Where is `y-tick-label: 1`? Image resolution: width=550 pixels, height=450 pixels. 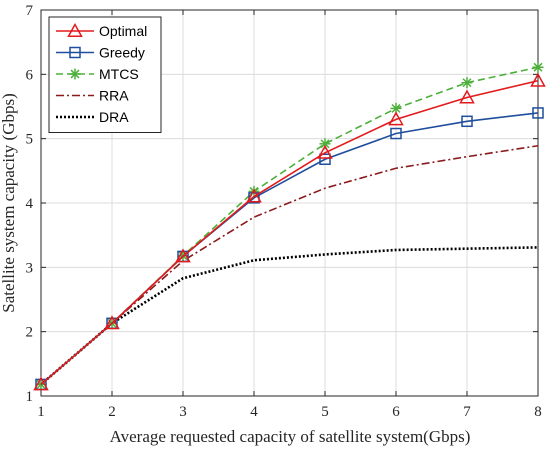
y-tick-label: 1 is located at coordinates (30, 397).